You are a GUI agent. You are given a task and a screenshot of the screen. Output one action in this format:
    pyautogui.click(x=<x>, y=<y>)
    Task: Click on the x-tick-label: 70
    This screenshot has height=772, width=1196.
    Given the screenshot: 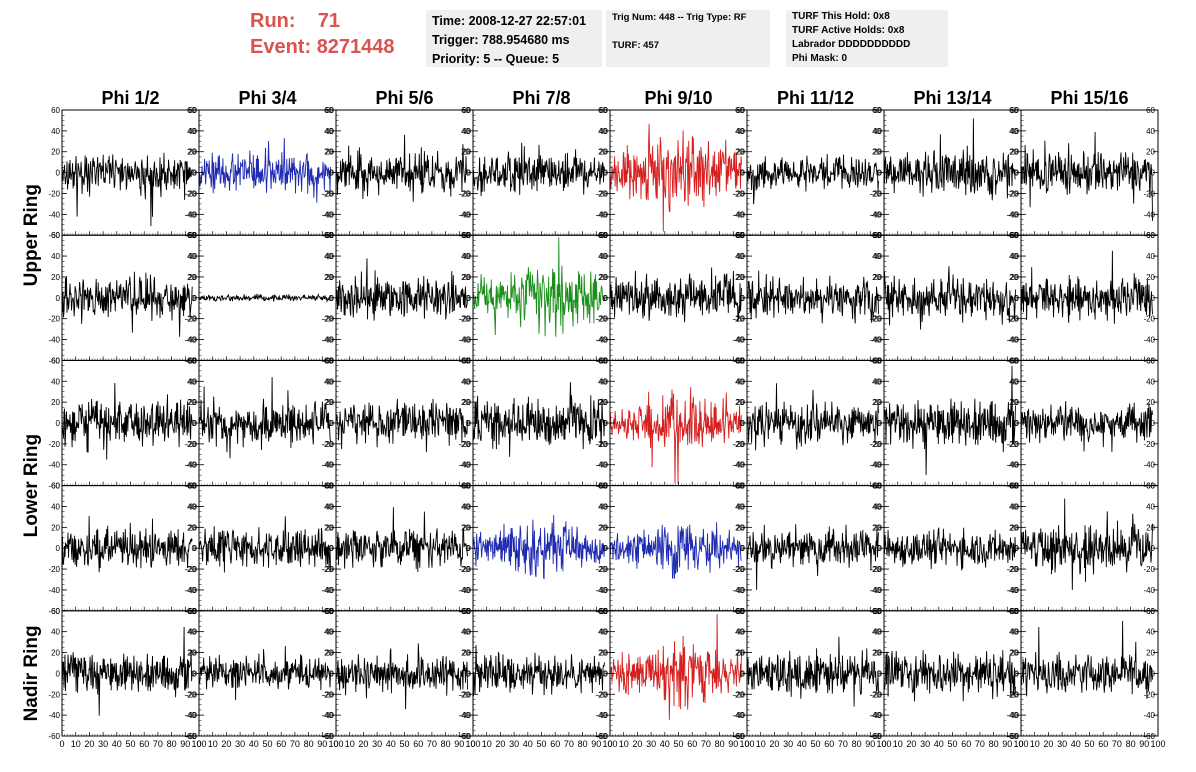 What is the action you would take?
    pyautogui.click(x=843, y=744)
    